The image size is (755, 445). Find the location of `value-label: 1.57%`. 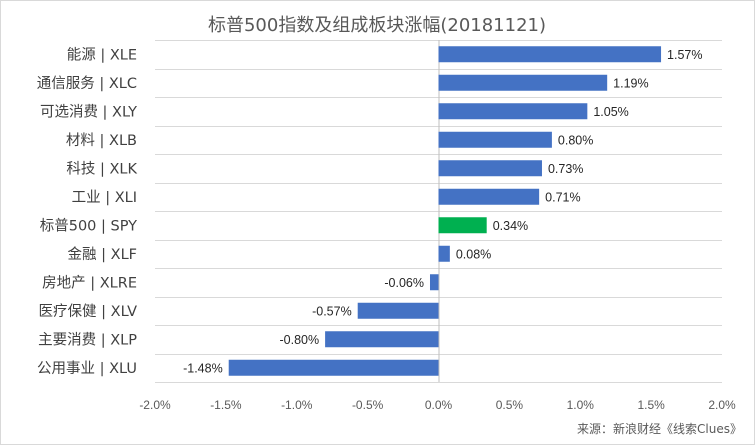

value-label: 1.57% is located at coordinates (684, 55).